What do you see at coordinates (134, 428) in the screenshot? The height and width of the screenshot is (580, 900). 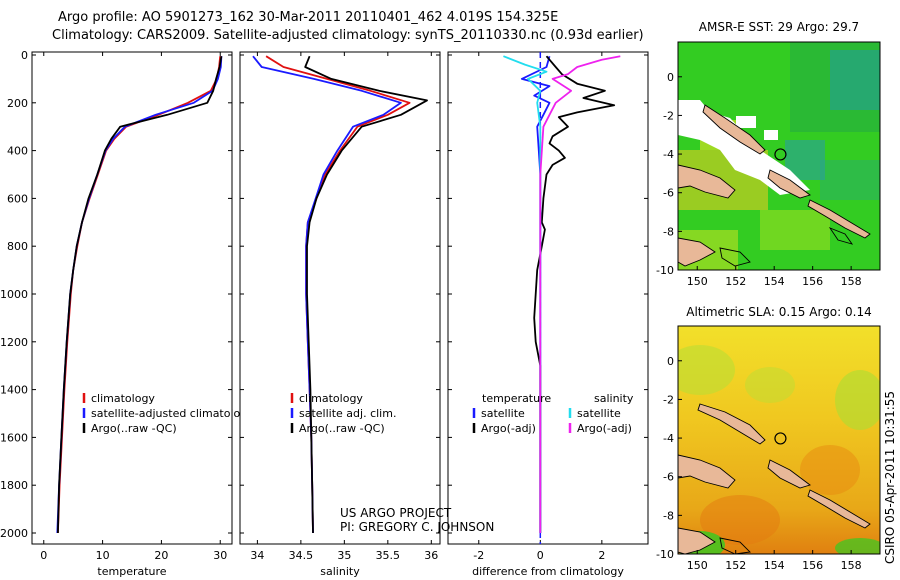 I see `temperature-legend-argo-raw-qc: Argo(..raw -QC)` at bounding box center [134, 428].